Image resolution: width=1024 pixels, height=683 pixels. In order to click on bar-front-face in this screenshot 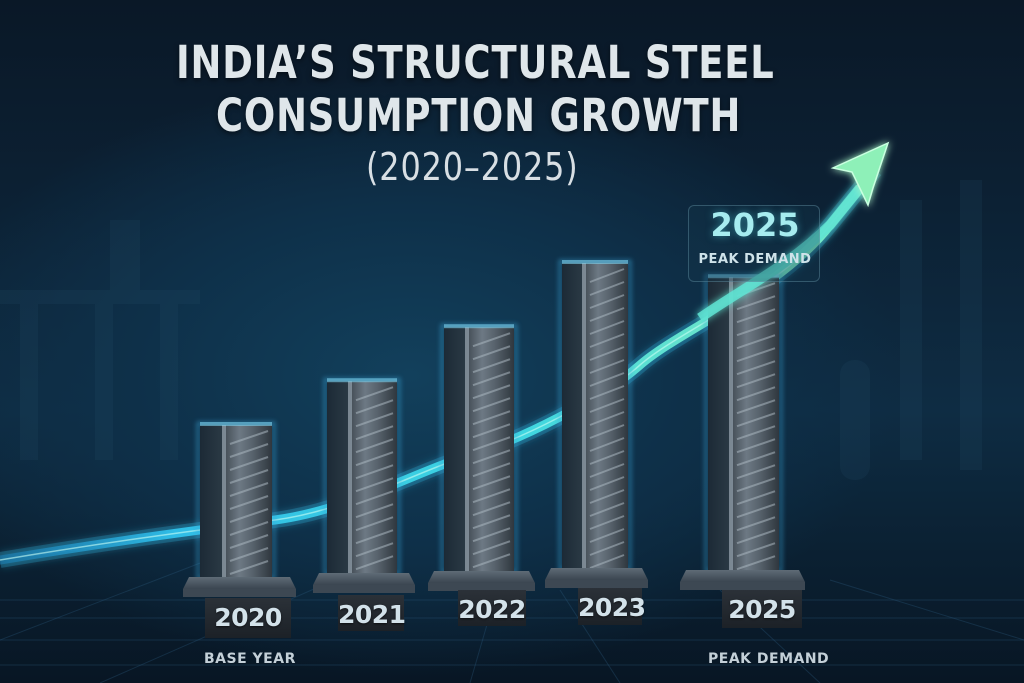, I will do `click(754, 424)`.